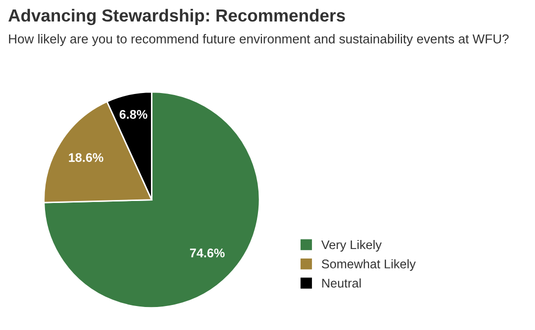 The height and width of the screenshot is (330, 535). What do you see at coordinates (259, 40) in the screenshot?
I see `chart-subtitle: How likely are you to recommend future environment and sustainability events at WFU?` at bounding box center [259, 40].